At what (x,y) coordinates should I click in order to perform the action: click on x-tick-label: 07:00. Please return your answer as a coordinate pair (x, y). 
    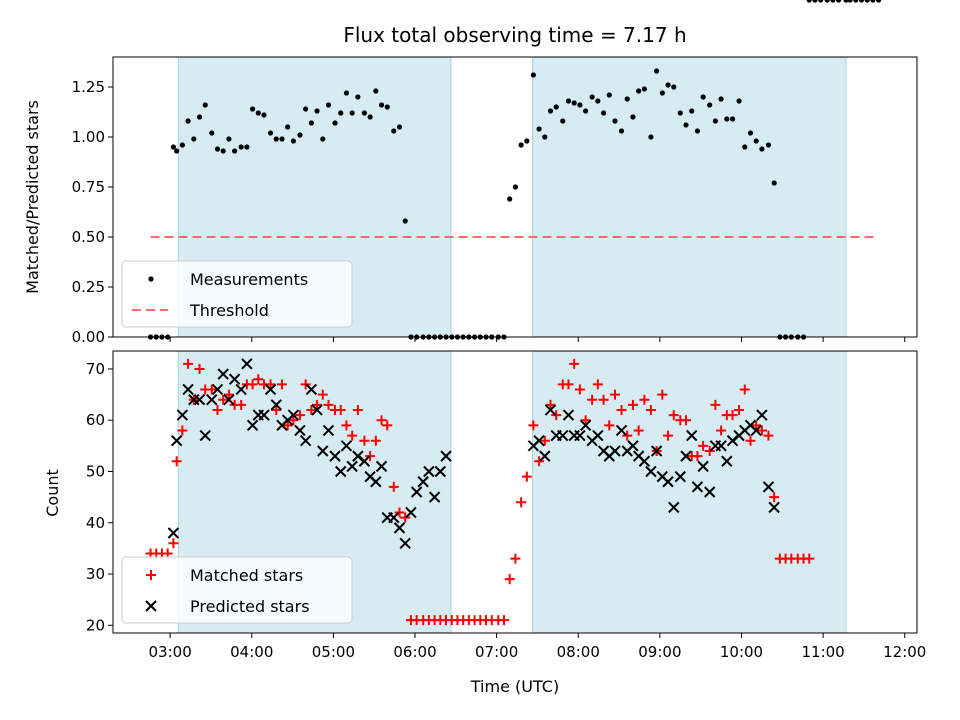
    Looking at the image, I should click on (496, 652).